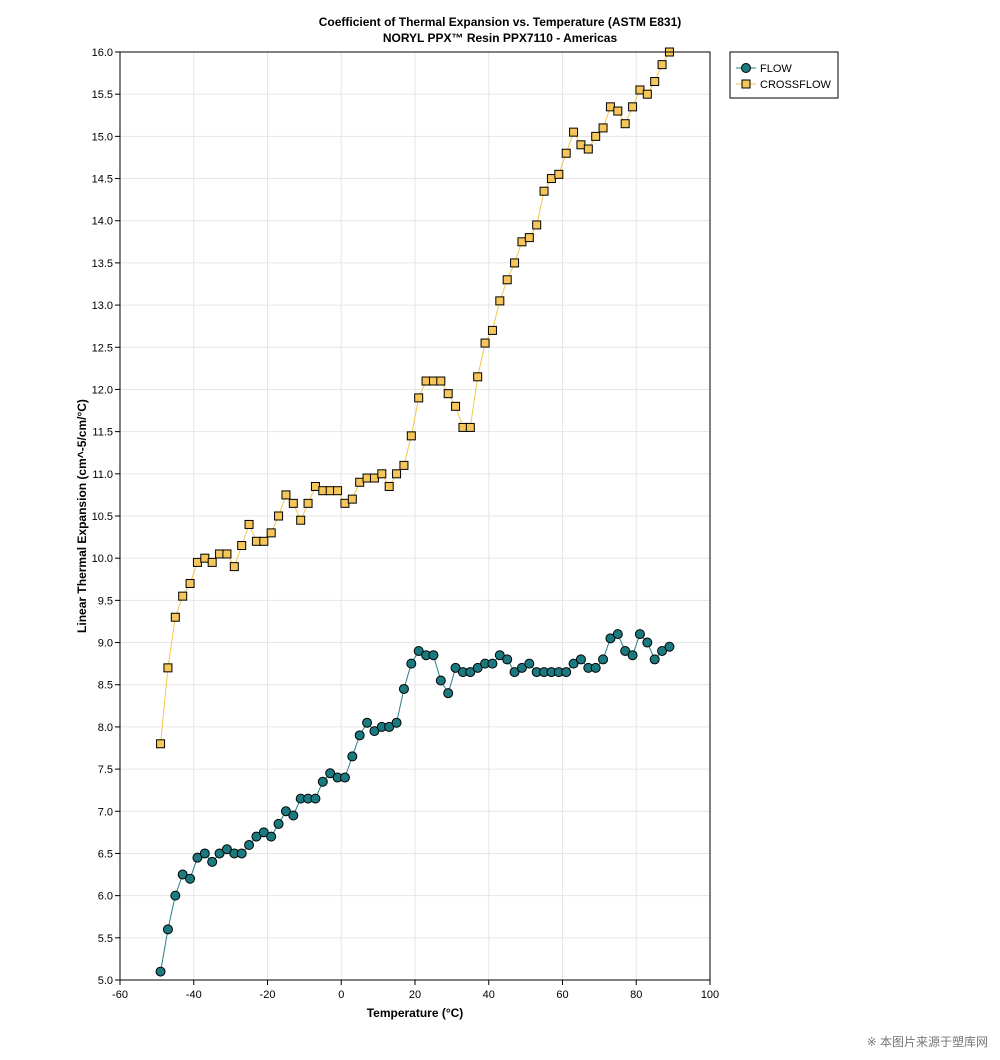  I want to click on y-tick-label: 11.0, so click(102, 475).